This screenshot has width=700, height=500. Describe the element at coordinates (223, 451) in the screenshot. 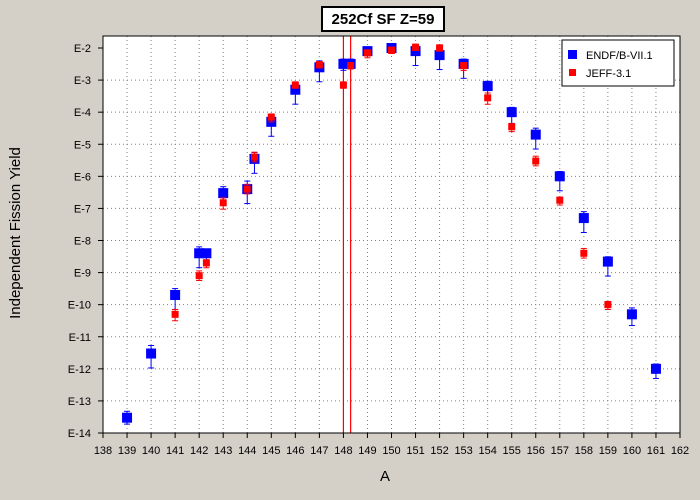

I see `x-tick-label: 143` at that location.